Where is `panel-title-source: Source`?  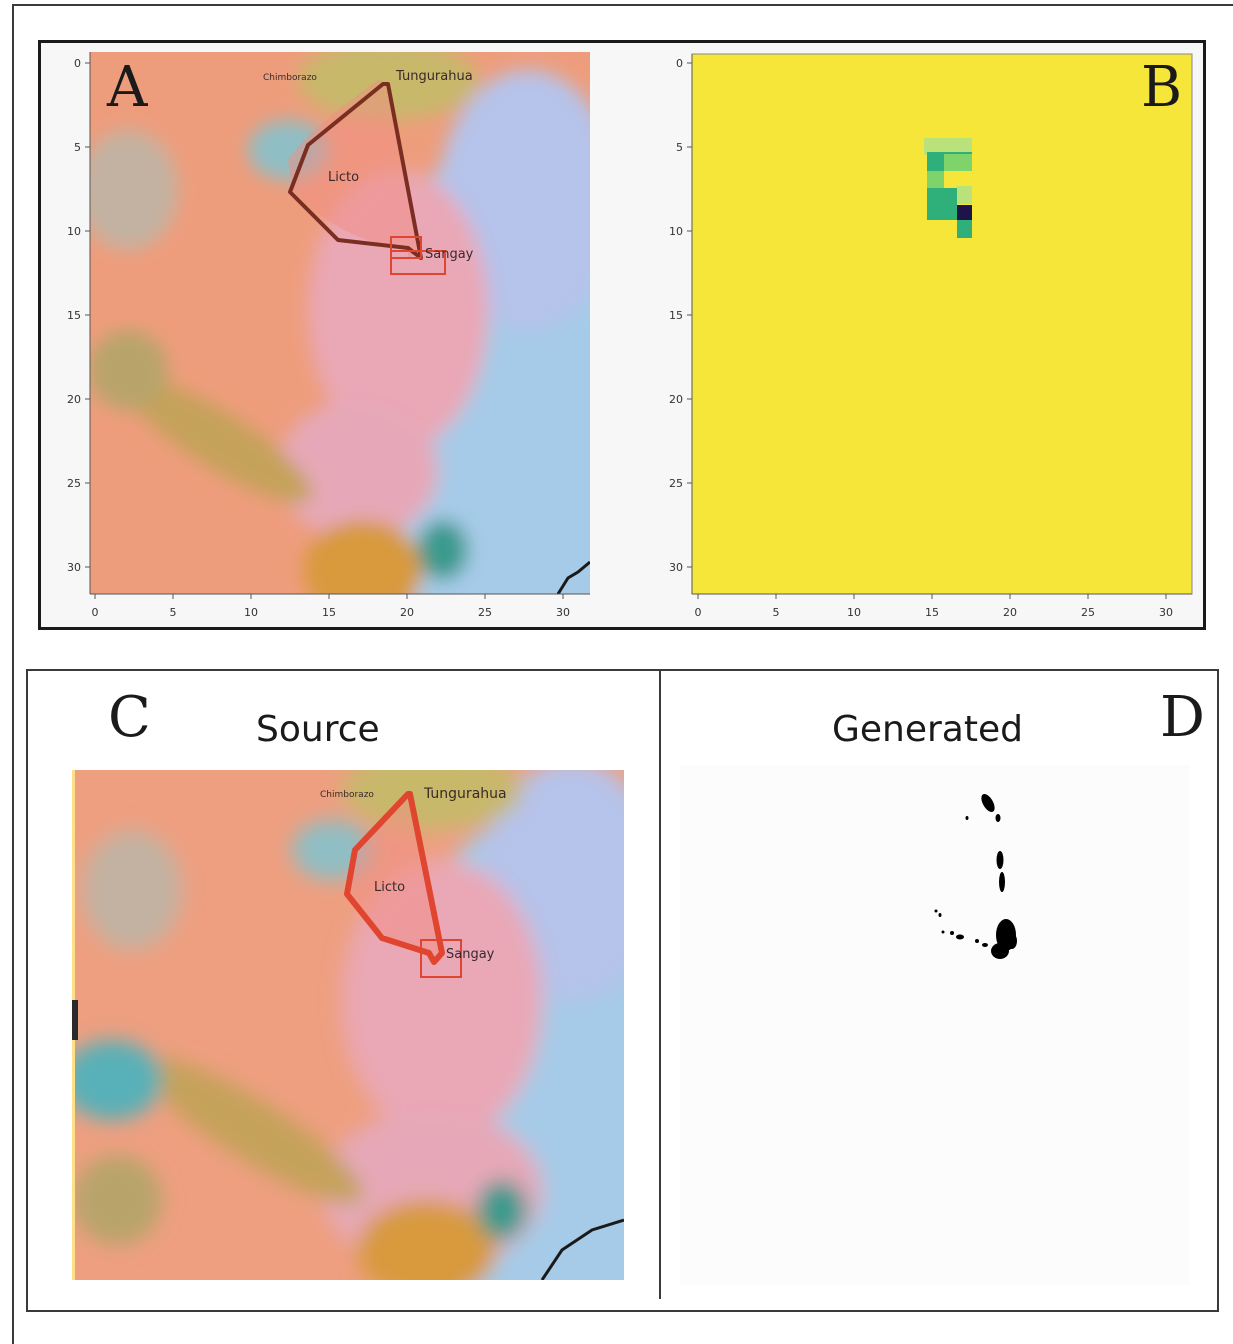
panel-title-source: Source is located at coordinates (318, 729).